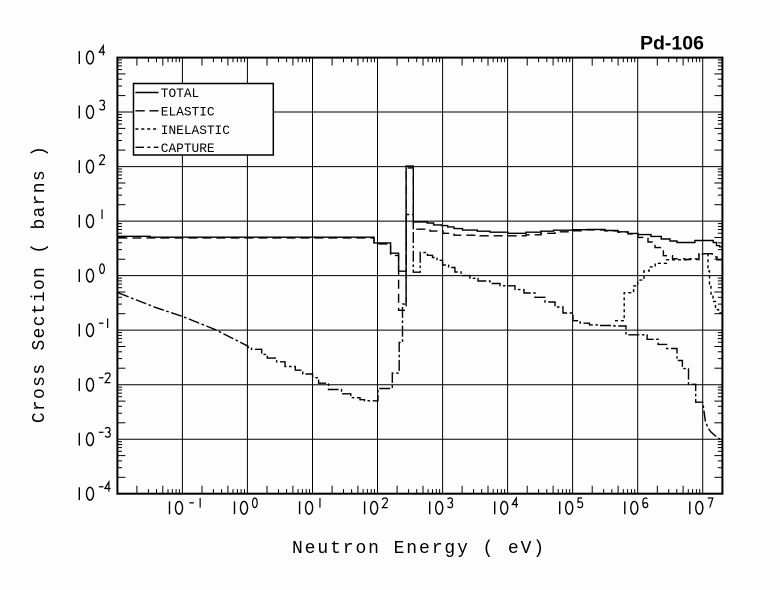 This screenshot has width=780, height=590. What do you see at coordinates (419, 549) in the screenshot?
I see `svg-text: Neutron Energy ( eV)` at bounding box center [419, 549].